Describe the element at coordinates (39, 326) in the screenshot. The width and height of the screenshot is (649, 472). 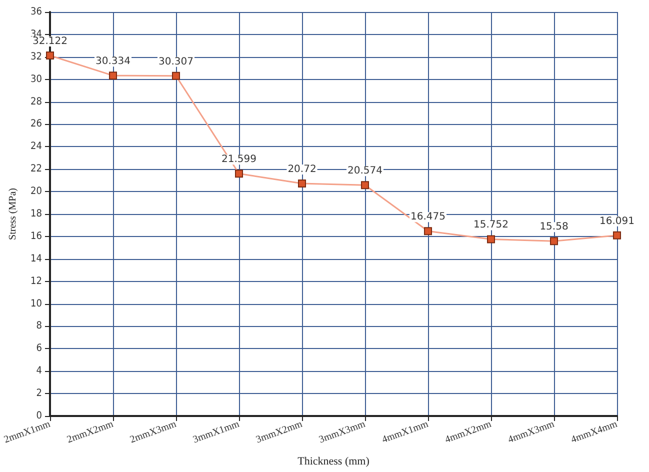
I see `y-tick-label: 8` at that location.